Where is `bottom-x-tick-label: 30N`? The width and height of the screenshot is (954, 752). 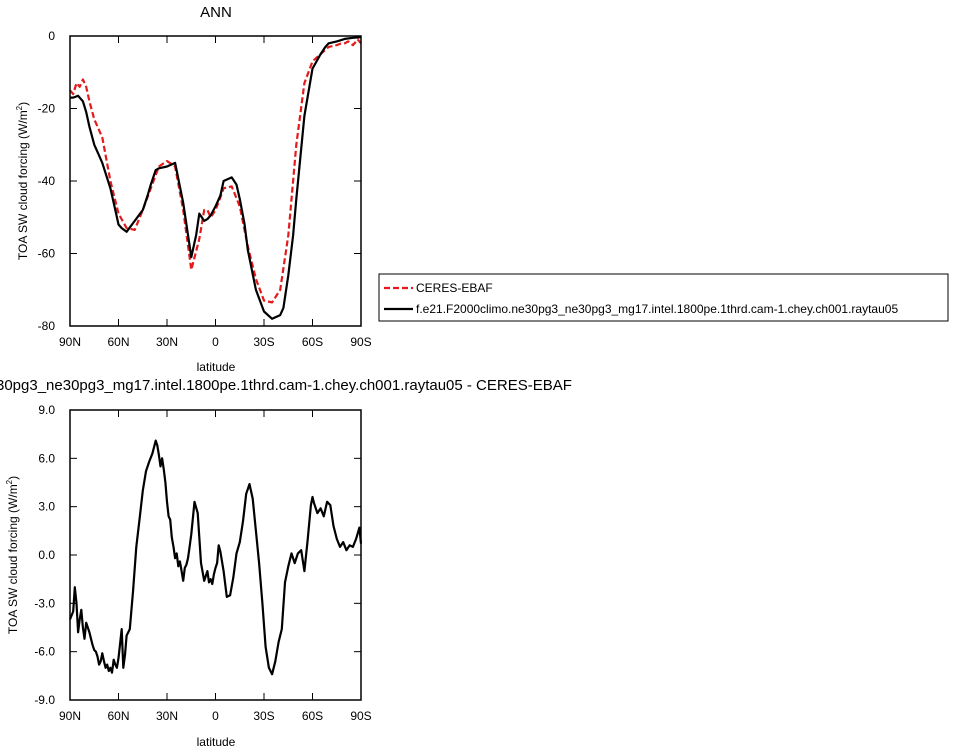
bottom-x-tick-label: 30N is located at coordinates (167, 716).